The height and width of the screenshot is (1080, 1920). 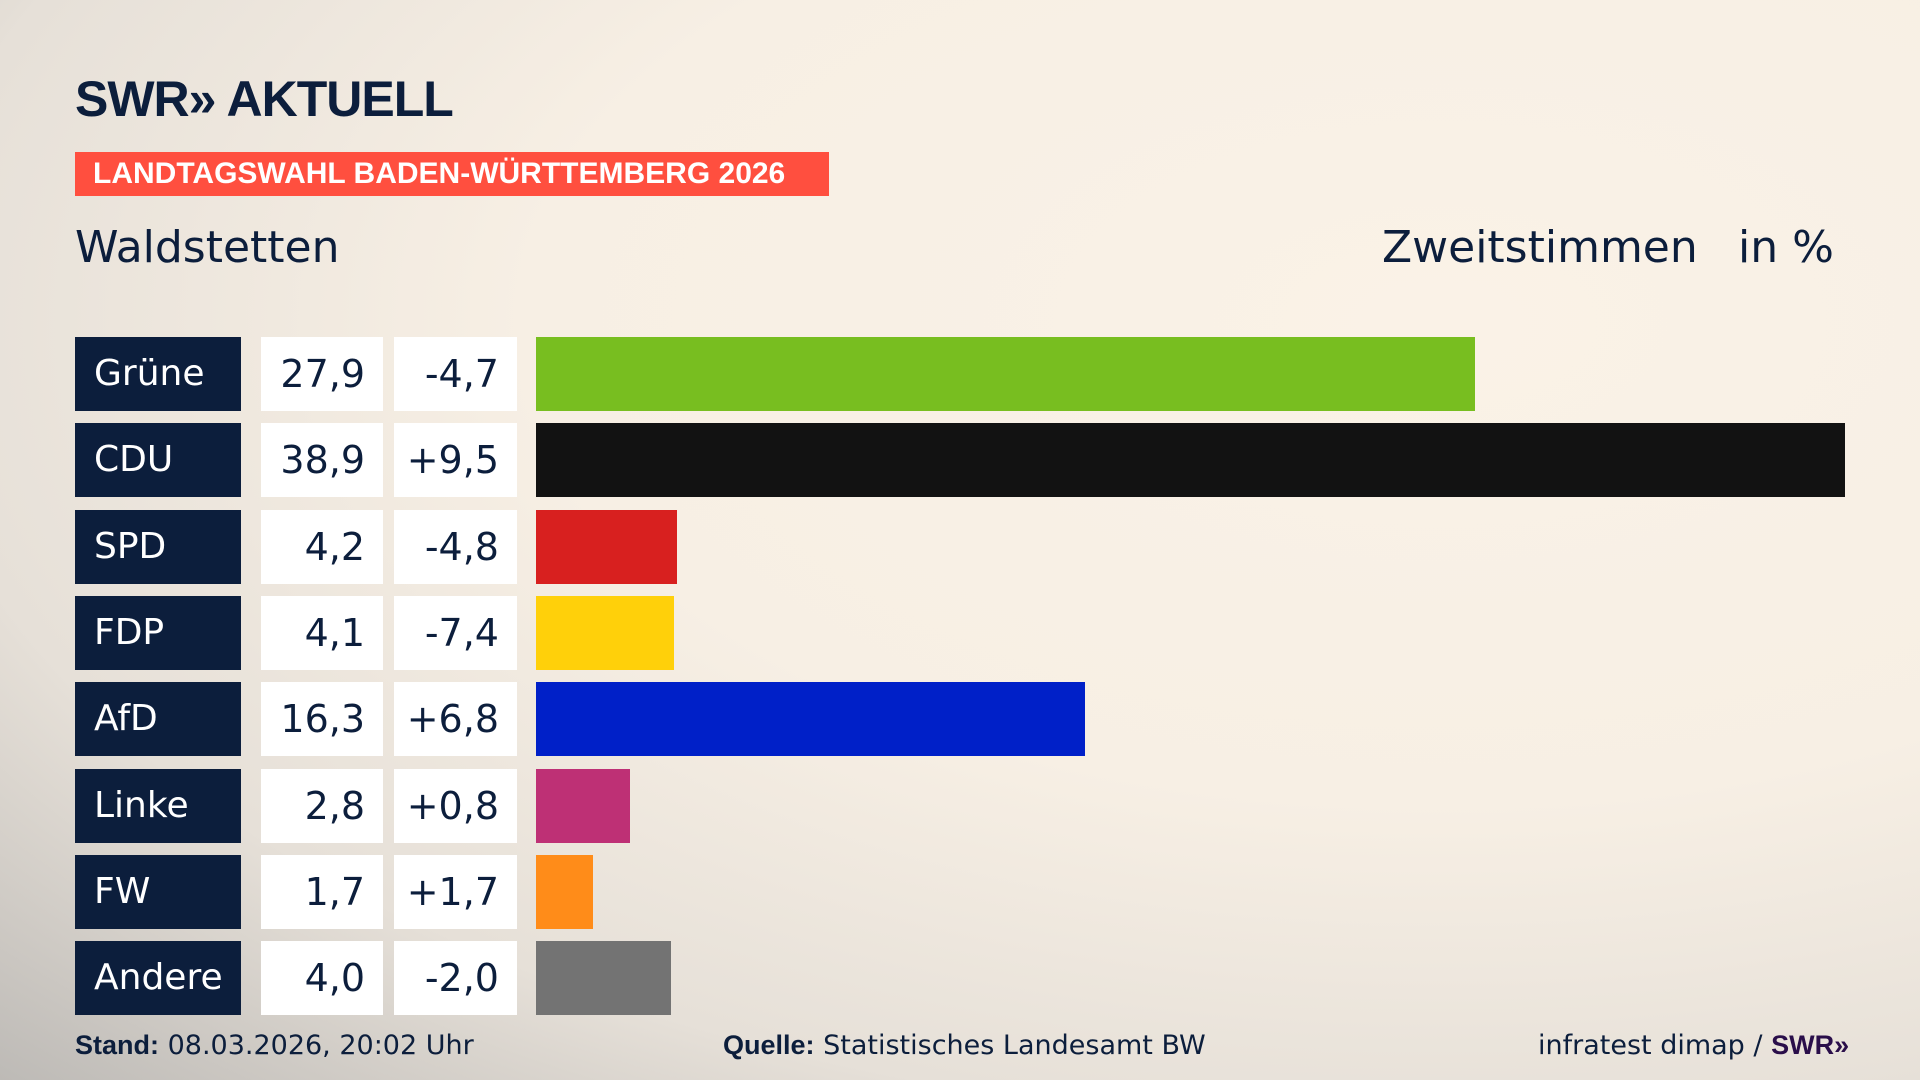 I want to click on location-title: Waldstetten, so click(x=207, y=247).